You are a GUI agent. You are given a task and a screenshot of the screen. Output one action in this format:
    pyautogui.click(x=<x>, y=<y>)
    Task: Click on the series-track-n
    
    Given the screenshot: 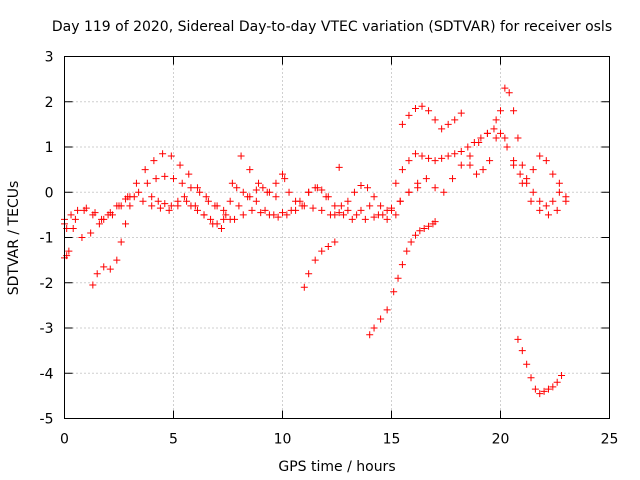 What is the action you would take?
    pyautogui.click(x=339, y=167)
    